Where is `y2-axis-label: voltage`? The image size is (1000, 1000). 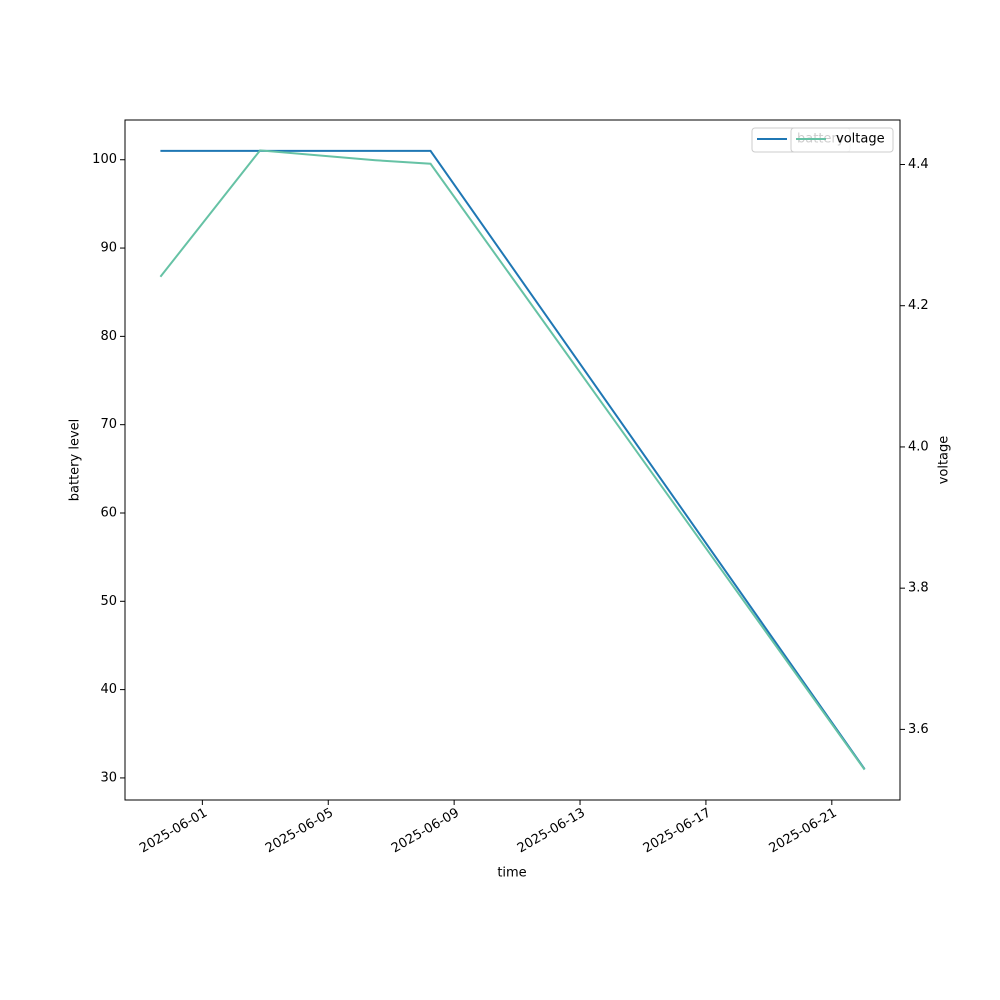
y2-axis-label: voltage is located at coordinates (944, 460).